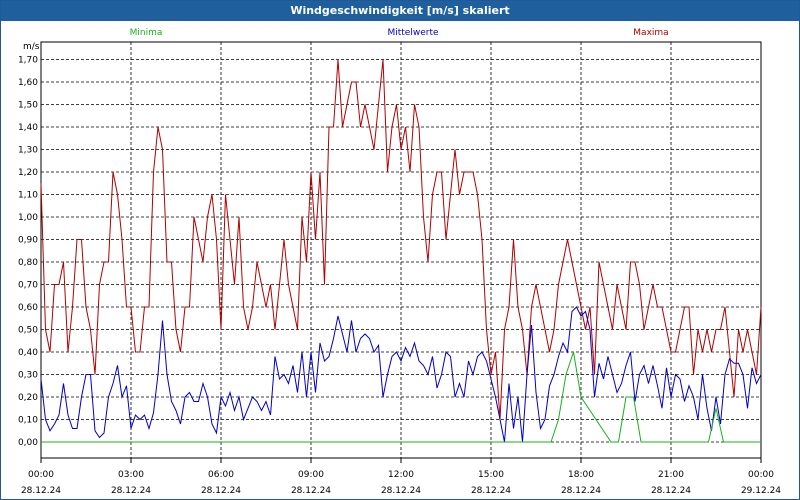 This screenshot has height=500, width=800. Describe the element at coordinates (28, 128) in the screenshot. I see `y-tick-label: 1,40` at that location.